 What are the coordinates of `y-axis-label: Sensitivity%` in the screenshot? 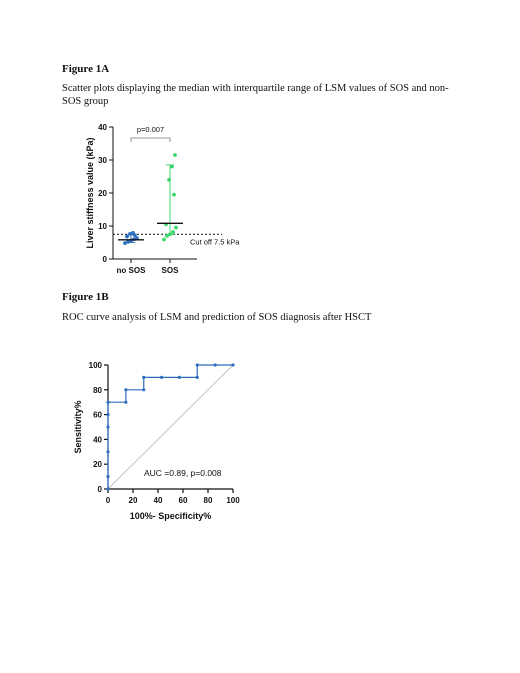 It's located at (78, 426).